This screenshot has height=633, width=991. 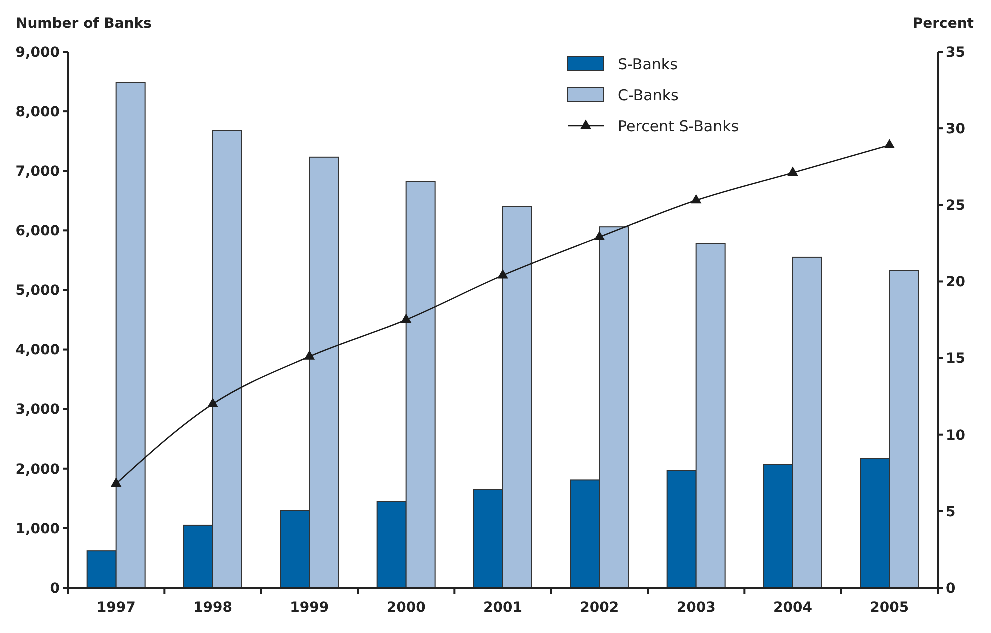 What do you see at coordinates (890, 608) in the screenshot?
I see `x-tick-label: 2005` at bounding box center [890, 608].